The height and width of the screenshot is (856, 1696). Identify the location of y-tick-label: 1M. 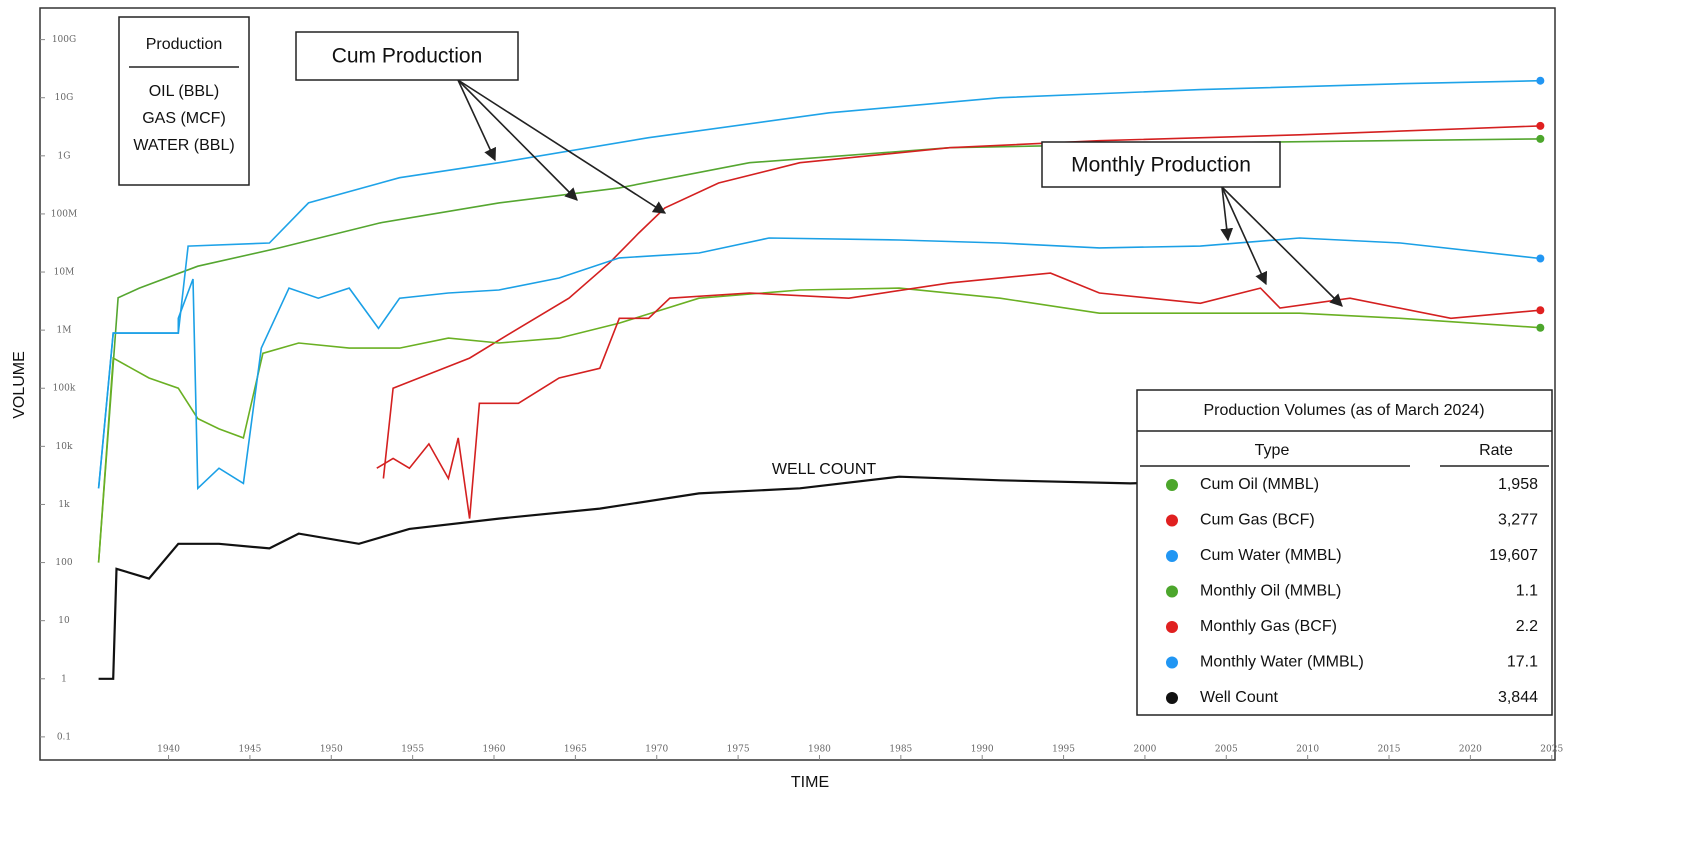
(64, 331).